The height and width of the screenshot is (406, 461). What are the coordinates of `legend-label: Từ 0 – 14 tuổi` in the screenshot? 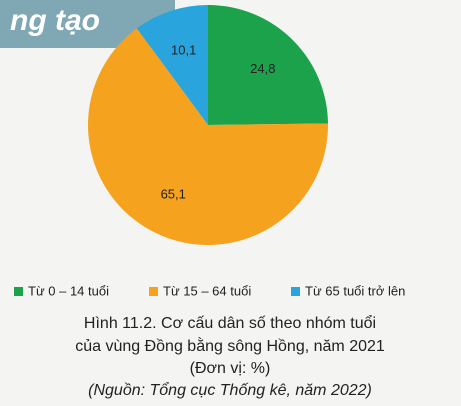 It's located at (68, 290).